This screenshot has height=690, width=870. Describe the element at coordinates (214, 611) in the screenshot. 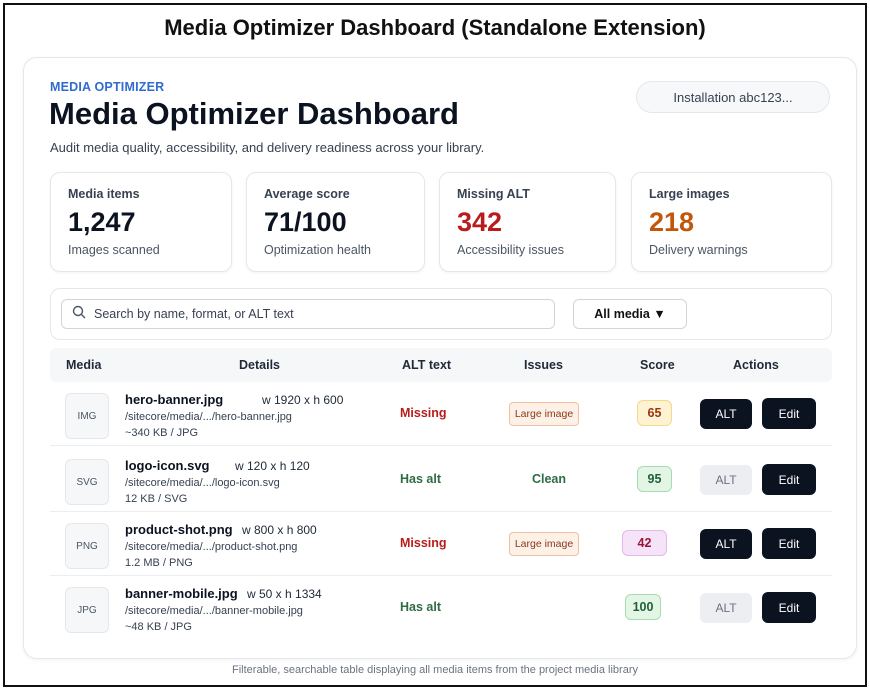

I see `file-path: /sitecore/media/.../banner-mobile.jpg` at that location.